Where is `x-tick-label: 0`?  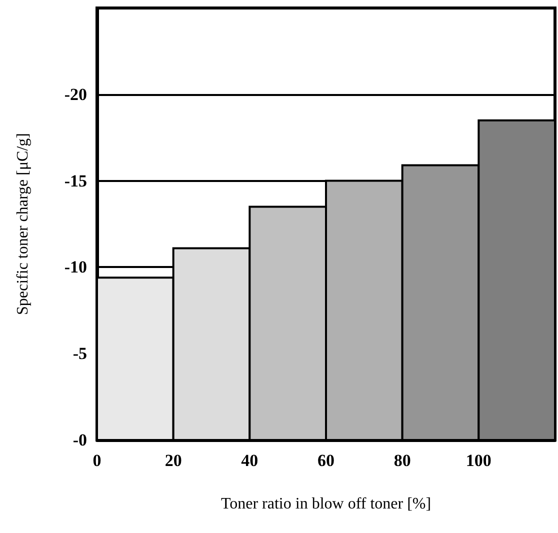
x-tick-label: 0 is located at coordinates (97, 460).